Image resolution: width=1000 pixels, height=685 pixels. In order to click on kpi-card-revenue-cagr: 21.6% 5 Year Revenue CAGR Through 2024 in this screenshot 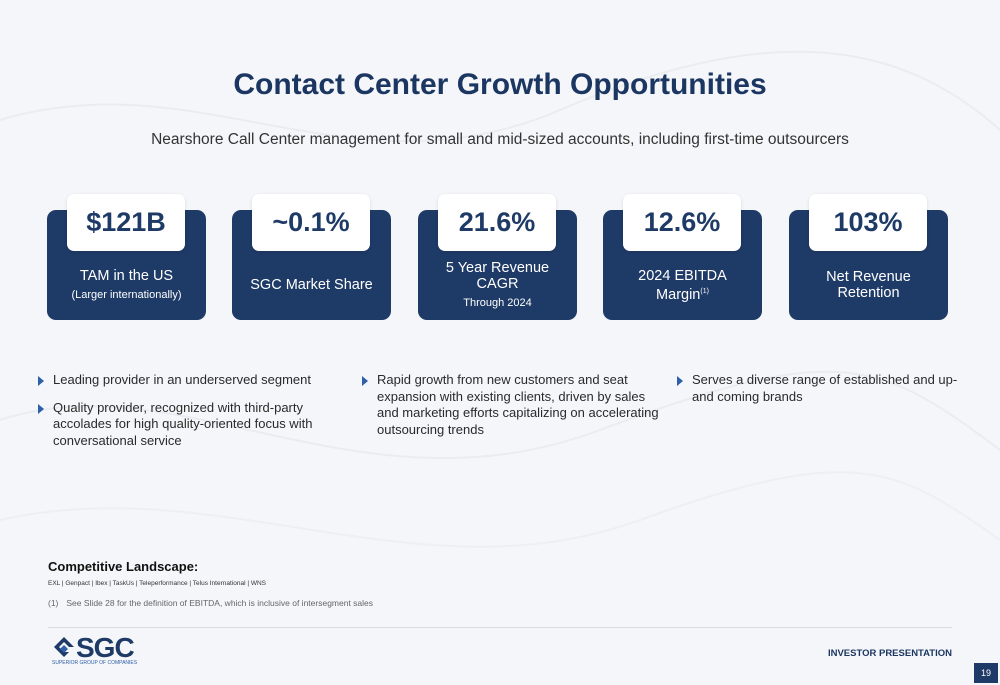, I will do `click(497, 257)`.